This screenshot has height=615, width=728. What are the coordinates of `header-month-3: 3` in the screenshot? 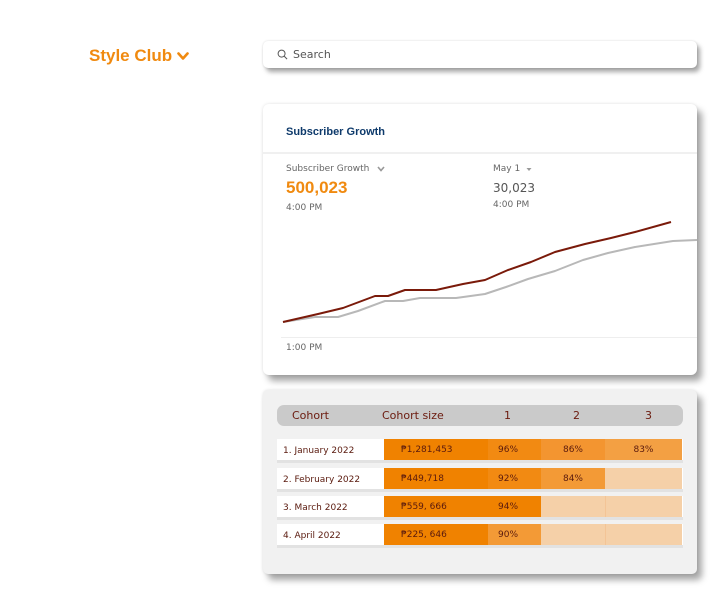 It's located at (648, 415).